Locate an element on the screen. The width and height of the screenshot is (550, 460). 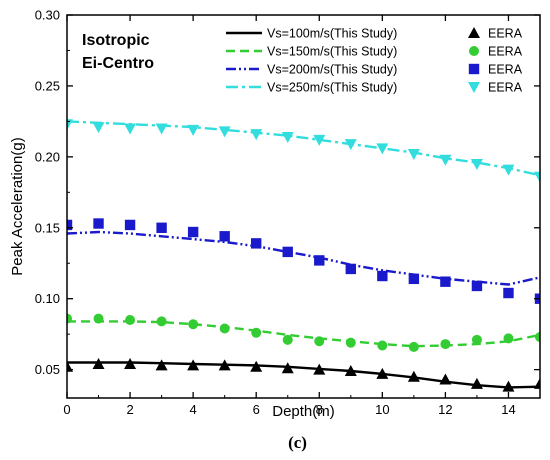
x-tick-label: 14 is located at coordinates (508, 409).